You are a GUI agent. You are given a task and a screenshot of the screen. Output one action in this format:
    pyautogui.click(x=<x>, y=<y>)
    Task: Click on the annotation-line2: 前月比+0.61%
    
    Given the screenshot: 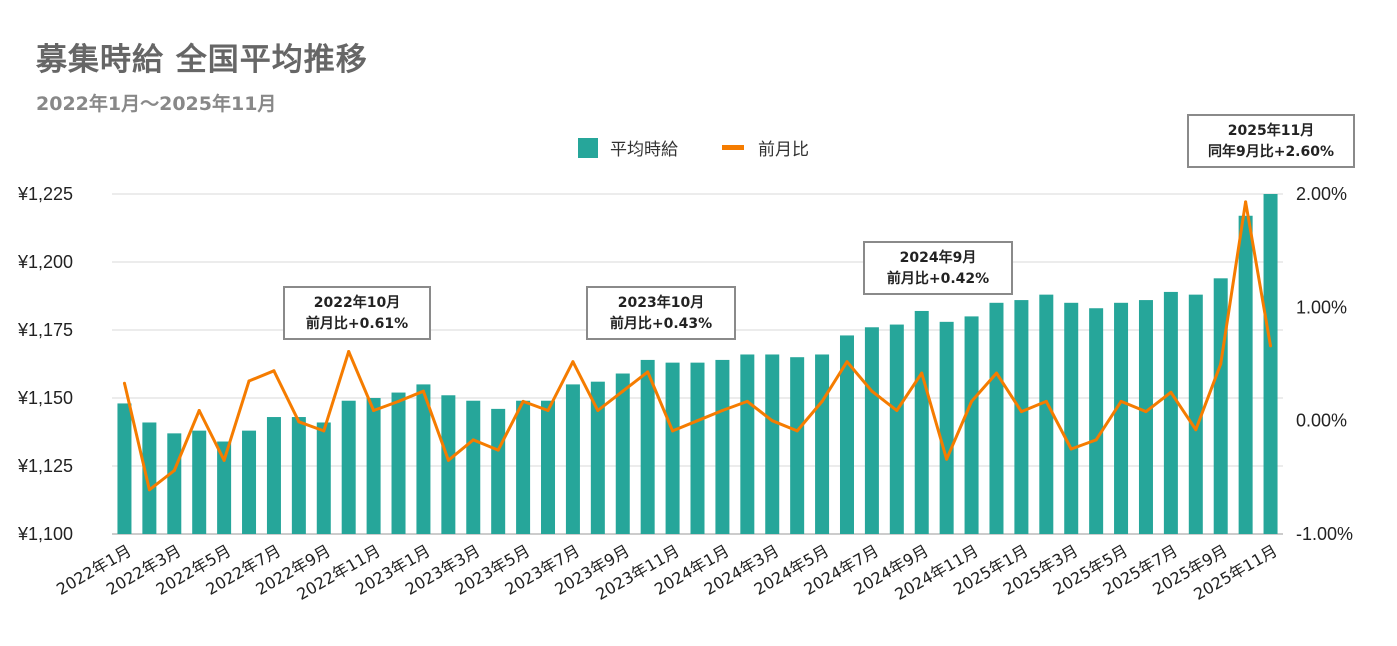 What is the action you would take?
    pyautogui.click(x=357, y=323)
    